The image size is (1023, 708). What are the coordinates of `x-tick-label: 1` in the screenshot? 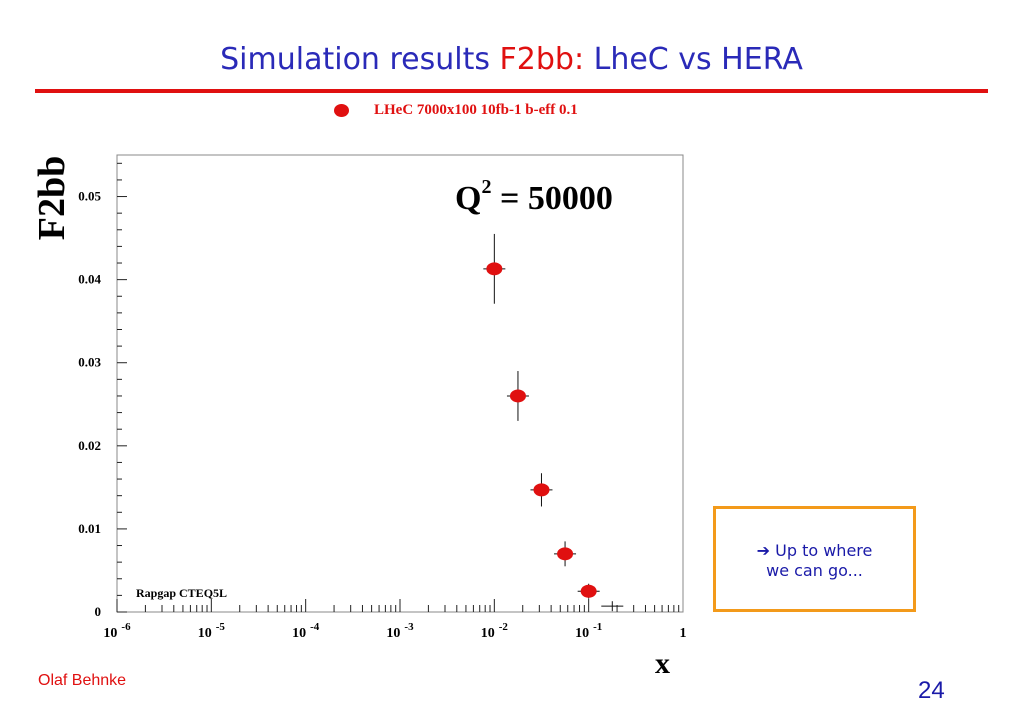 It's located at (683, 633).